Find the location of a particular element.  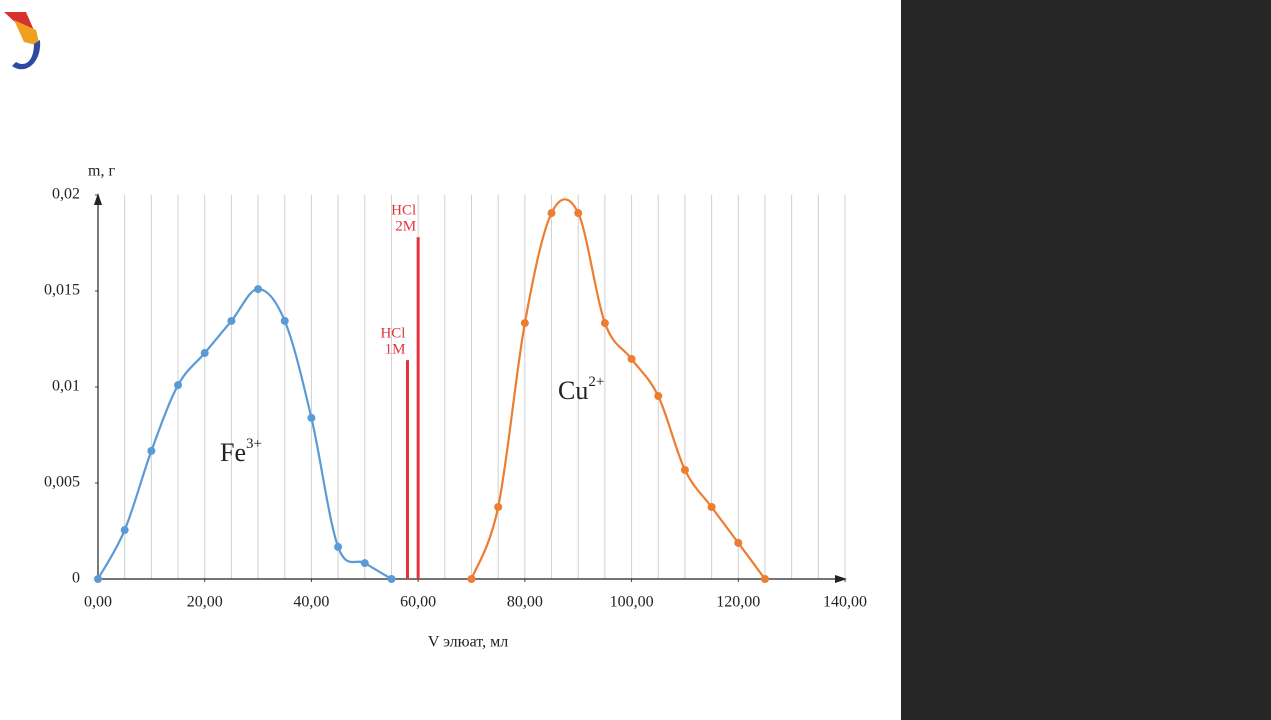

series-label-base: Cu is located at coordinates (573, 390).